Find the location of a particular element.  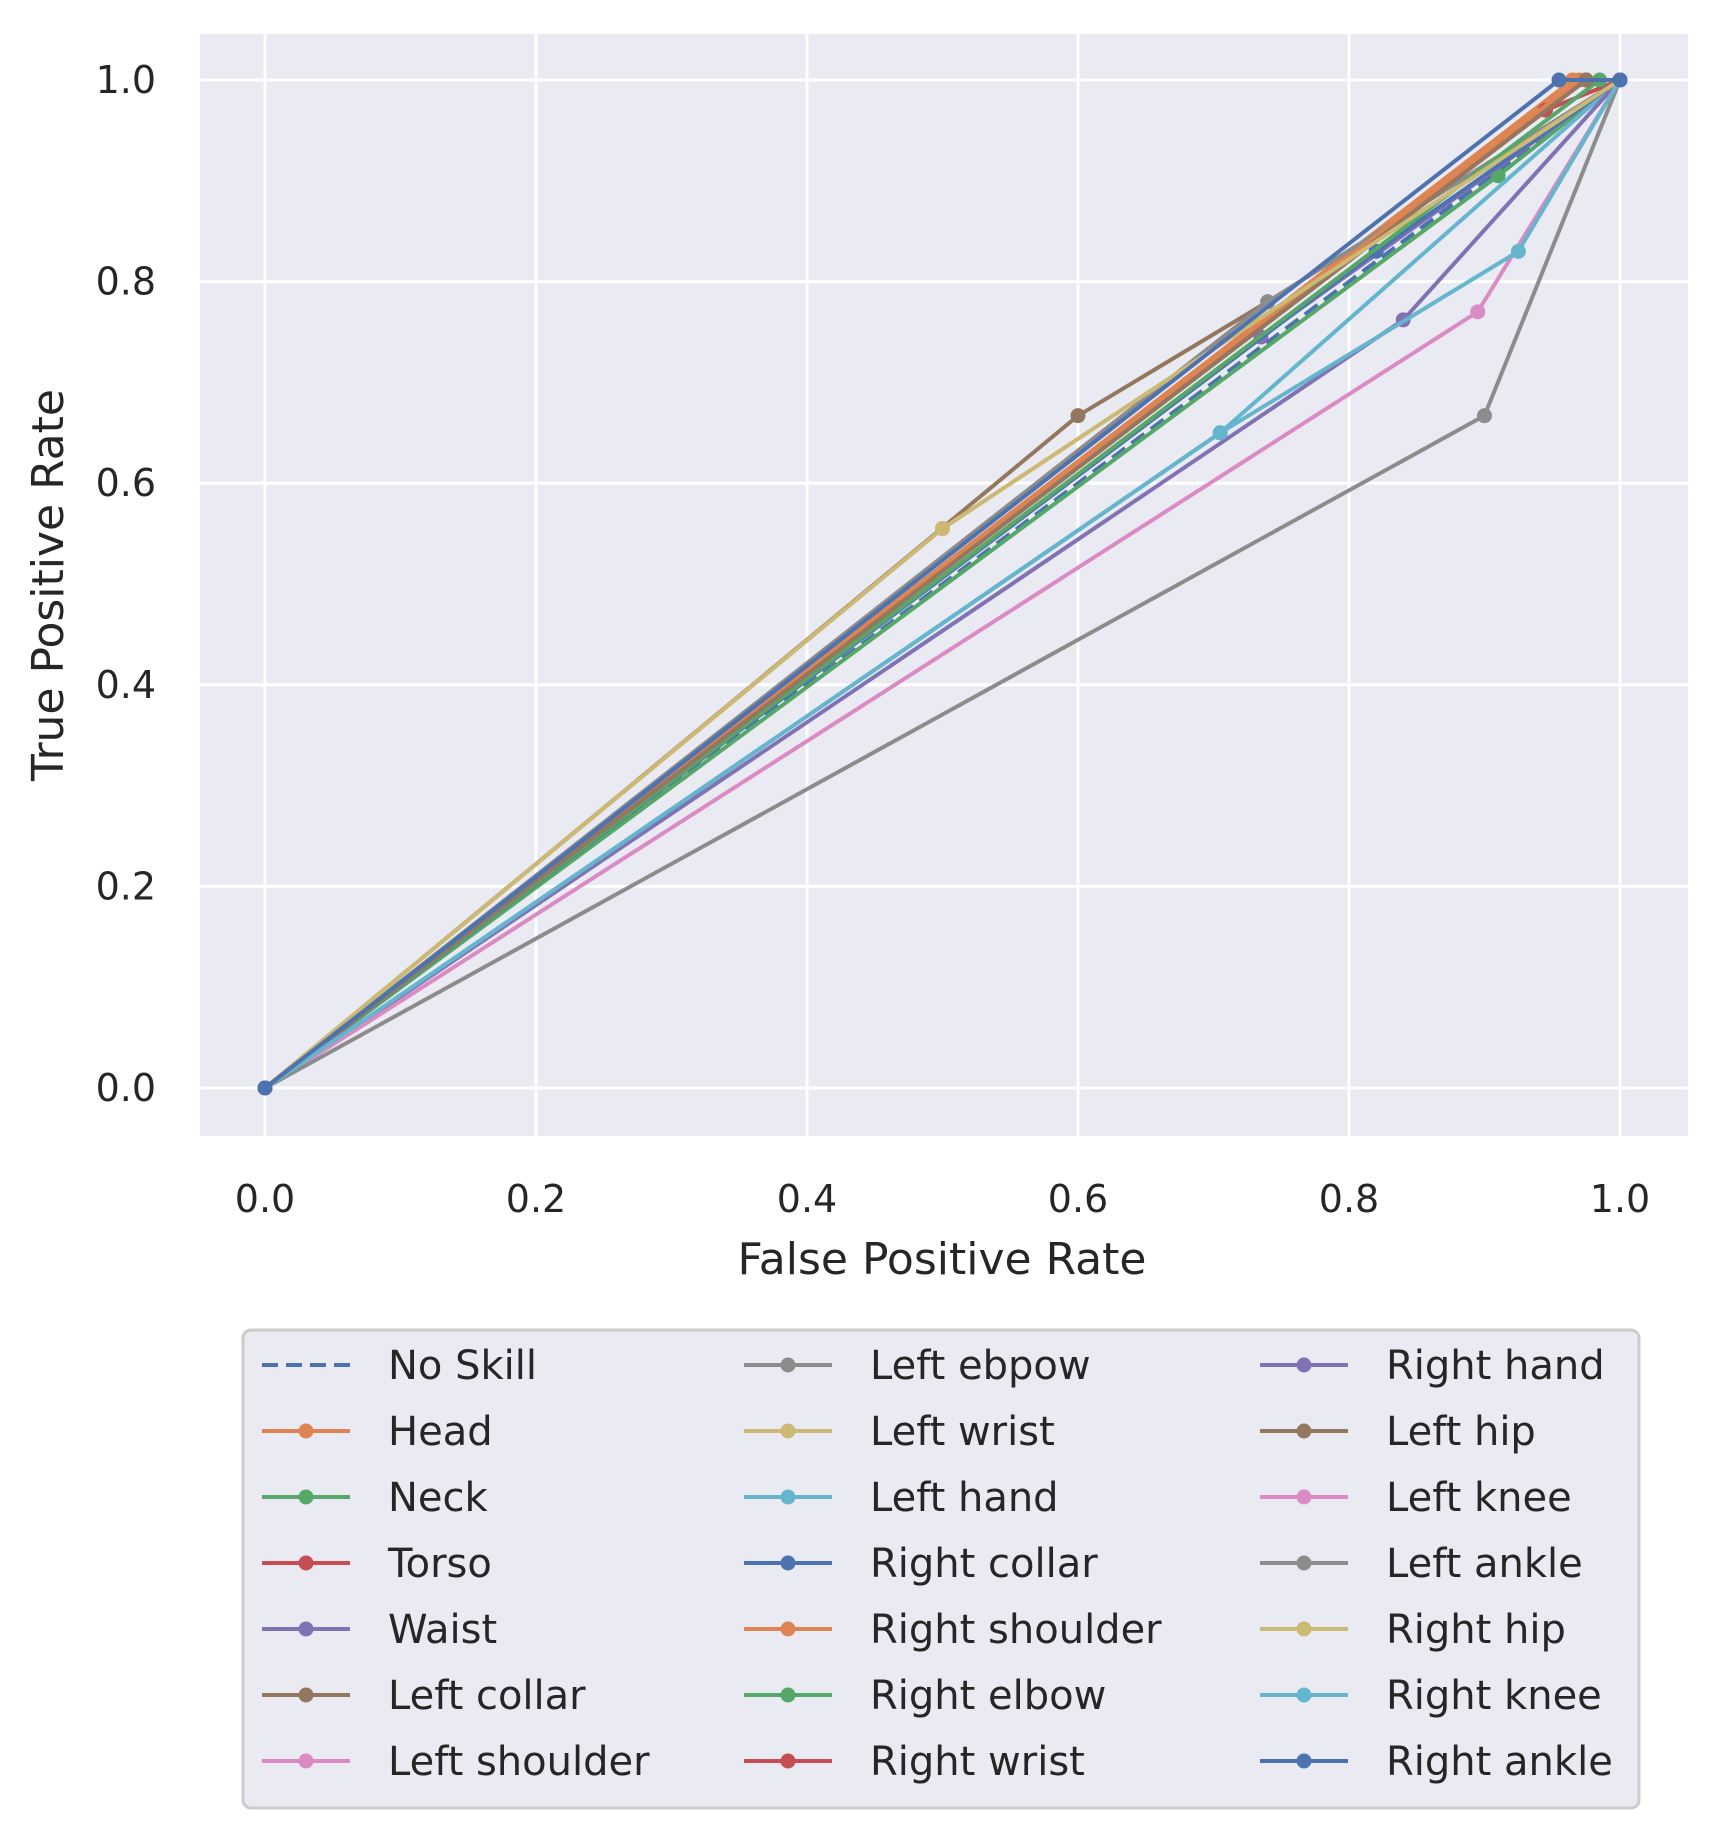

x-tick-label: 0.6 is located at coordinates (1078, 1199).